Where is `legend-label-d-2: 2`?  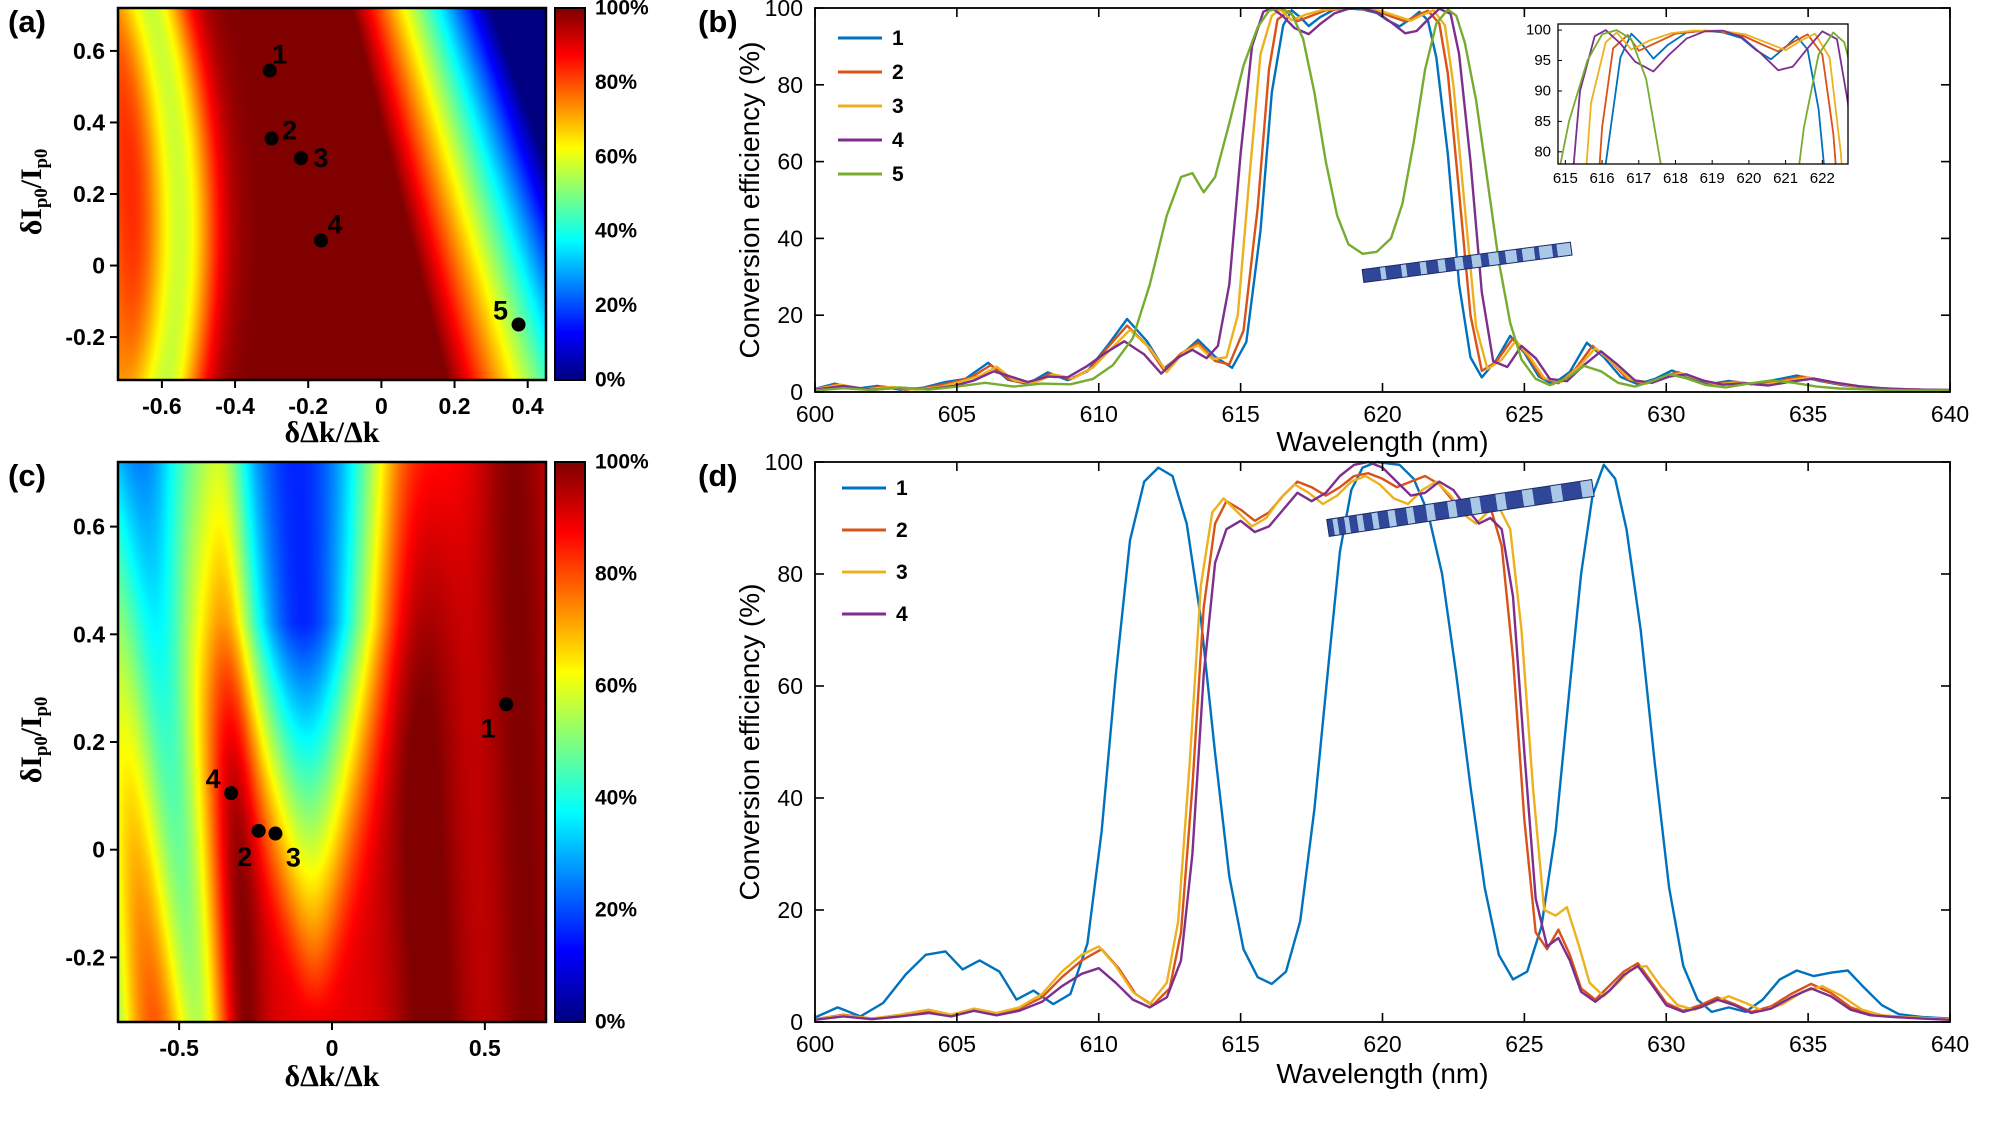 legend-label-d-2: 2 is located at coordinates (902, 530).